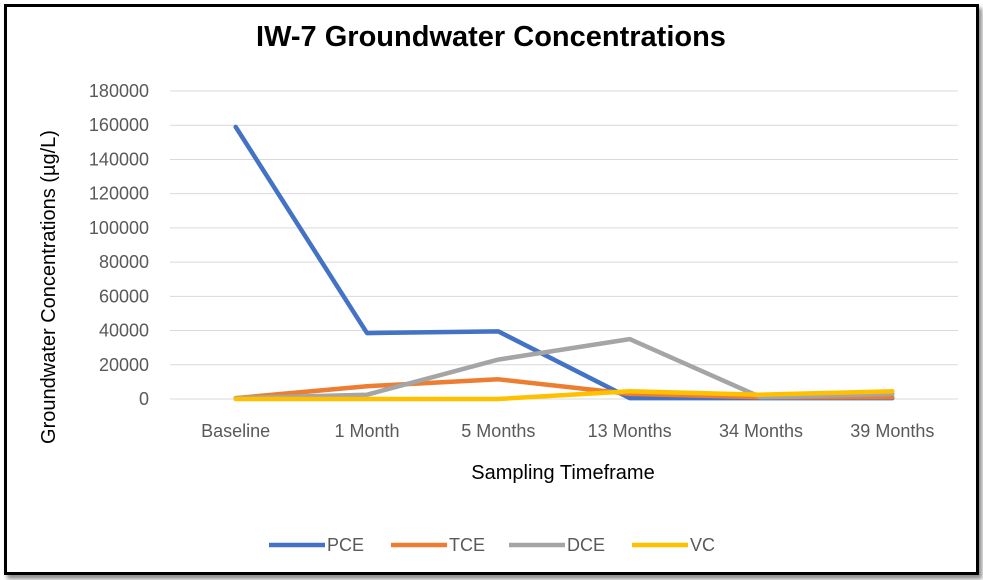  What do you see at coordinates (119, 159) in the screenshot?
I see `y-tick-label: 140000` at bounding box center [119, 159].